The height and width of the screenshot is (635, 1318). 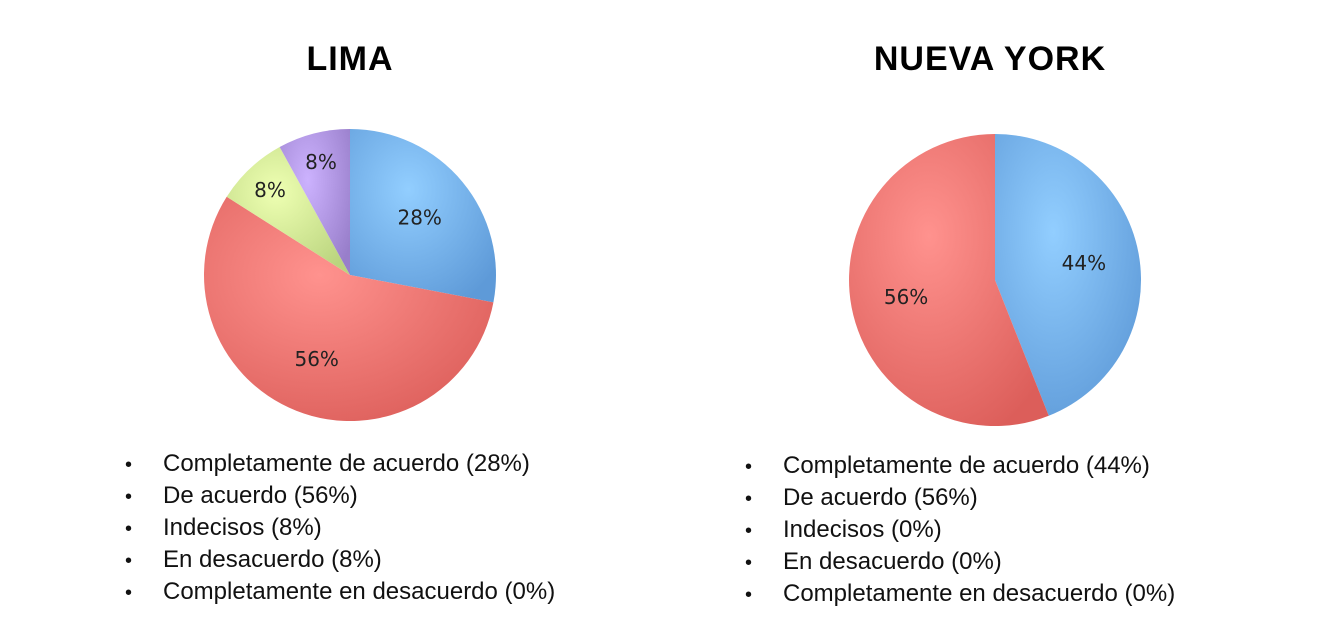 What do you see at coordinates (350, 59) in the screenshot?
I see `lima-chart-title: LIMA` at bounding box center [350, 59].